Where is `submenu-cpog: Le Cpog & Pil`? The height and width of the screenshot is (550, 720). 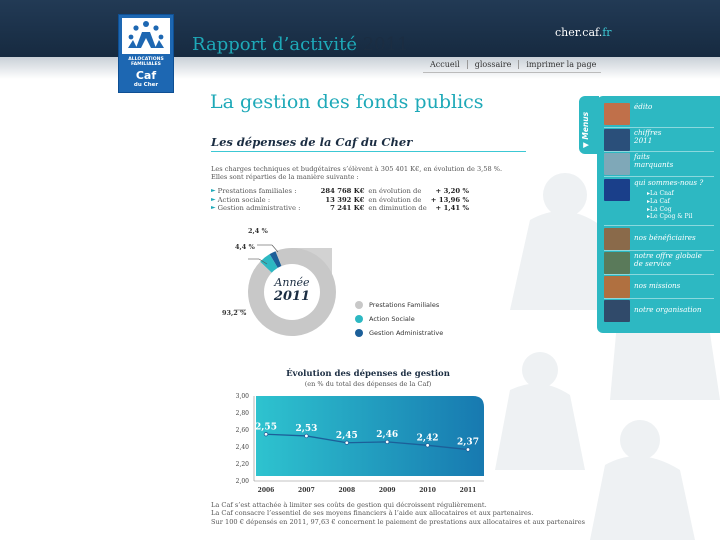 submenu-cpog: Le Cpog & Pil is located at coordinates (669, 217).